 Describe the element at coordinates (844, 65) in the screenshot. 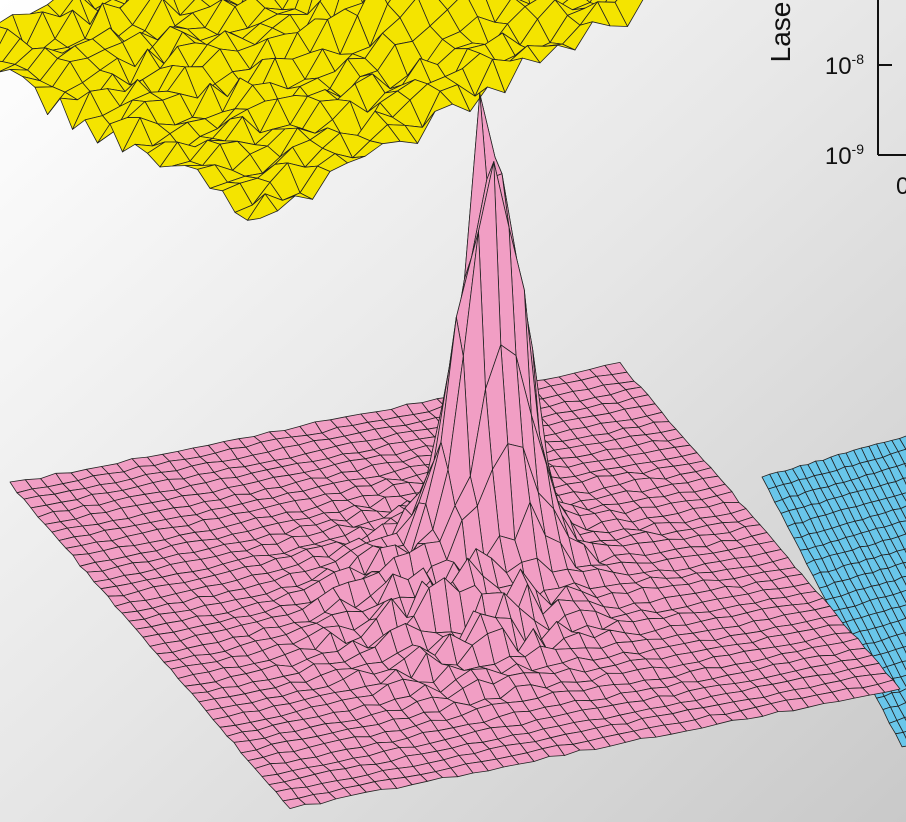

I see `y-tick-label: 10⁻⁸` at that location.